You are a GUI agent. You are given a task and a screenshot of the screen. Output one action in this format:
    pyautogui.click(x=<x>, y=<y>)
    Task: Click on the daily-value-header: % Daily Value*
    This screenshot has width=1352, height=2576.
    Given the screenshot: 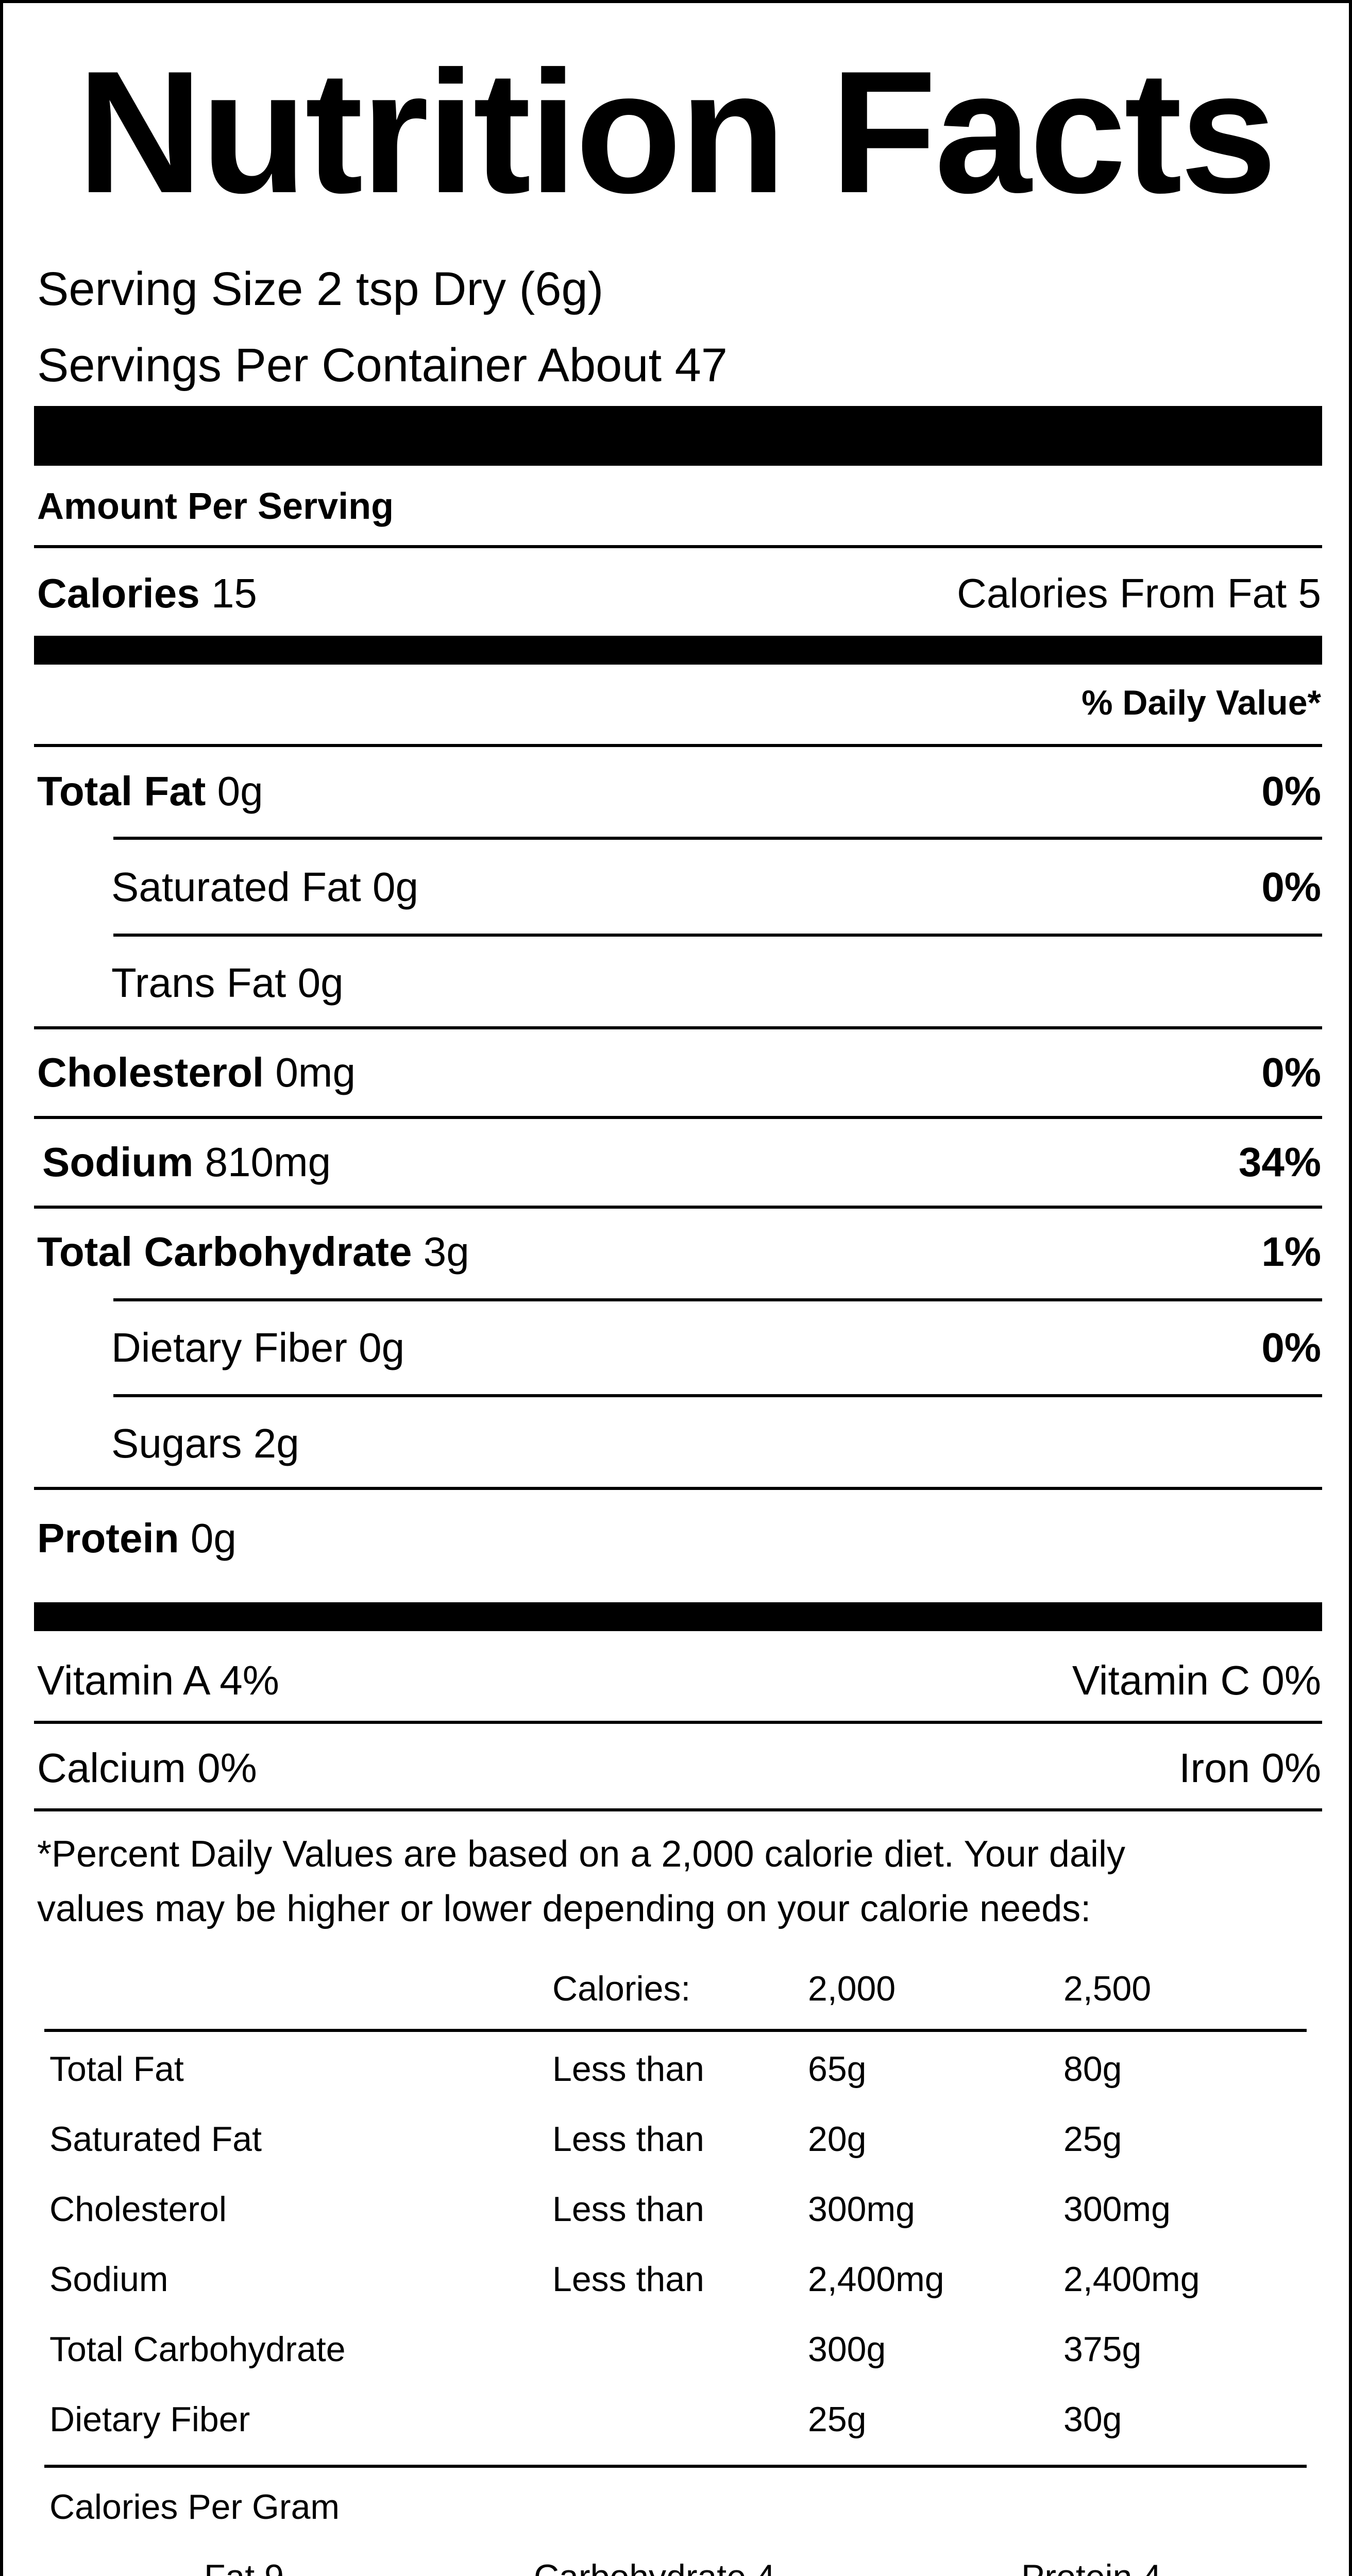 What is the action you would take?
    pyautogui.click(x=1201, y=702)
    